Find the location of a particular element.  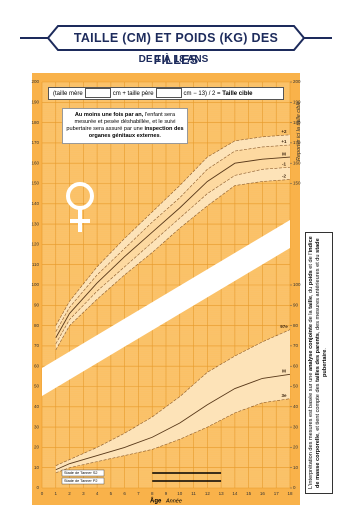

y-tick-label: 170 is located at coordinates (35, 142).